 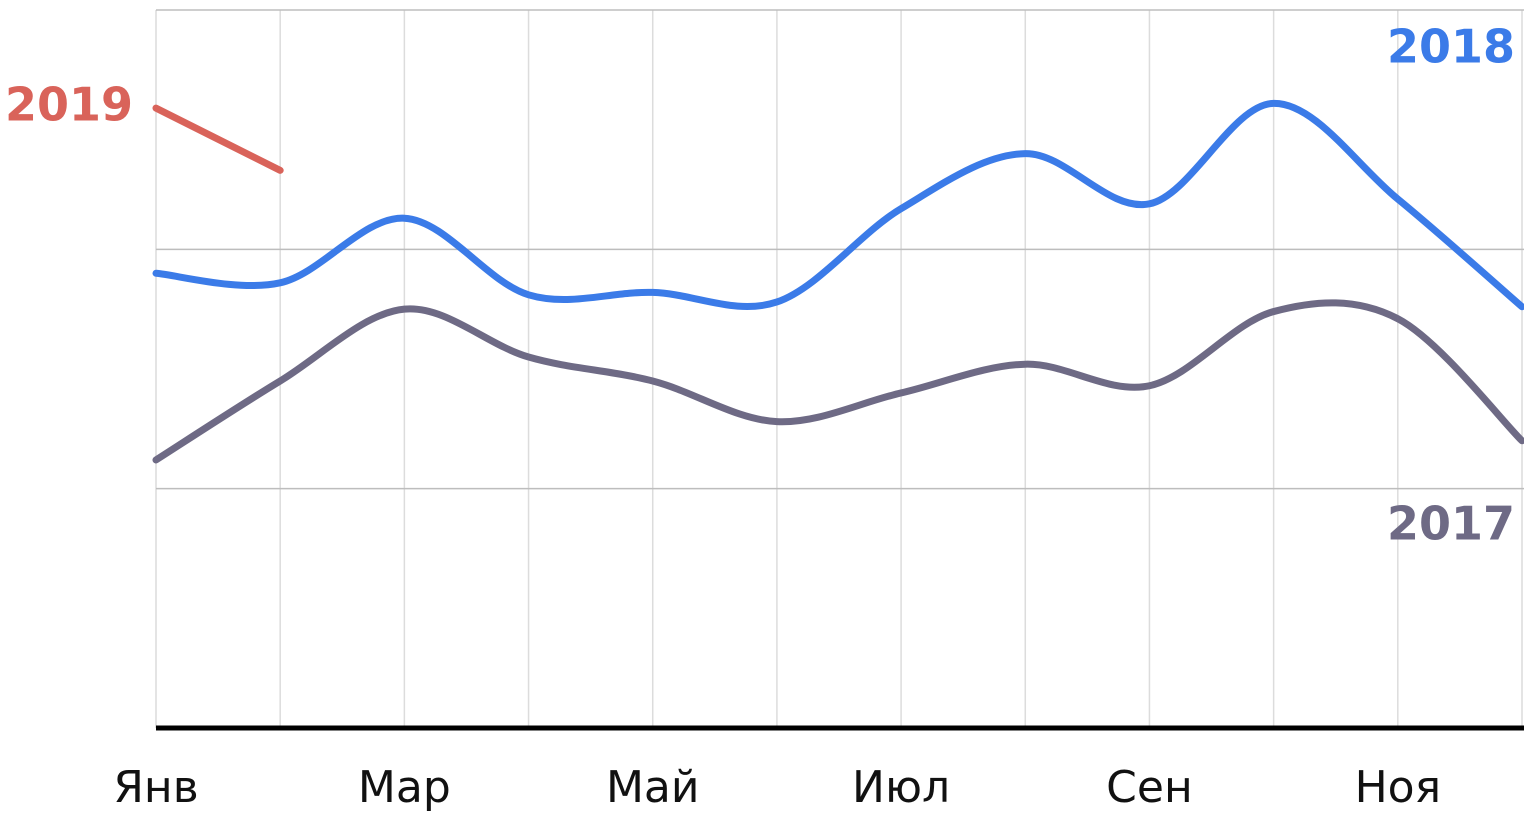 I want to click on x-tick-label: Мар, so click(x=404, y=787).